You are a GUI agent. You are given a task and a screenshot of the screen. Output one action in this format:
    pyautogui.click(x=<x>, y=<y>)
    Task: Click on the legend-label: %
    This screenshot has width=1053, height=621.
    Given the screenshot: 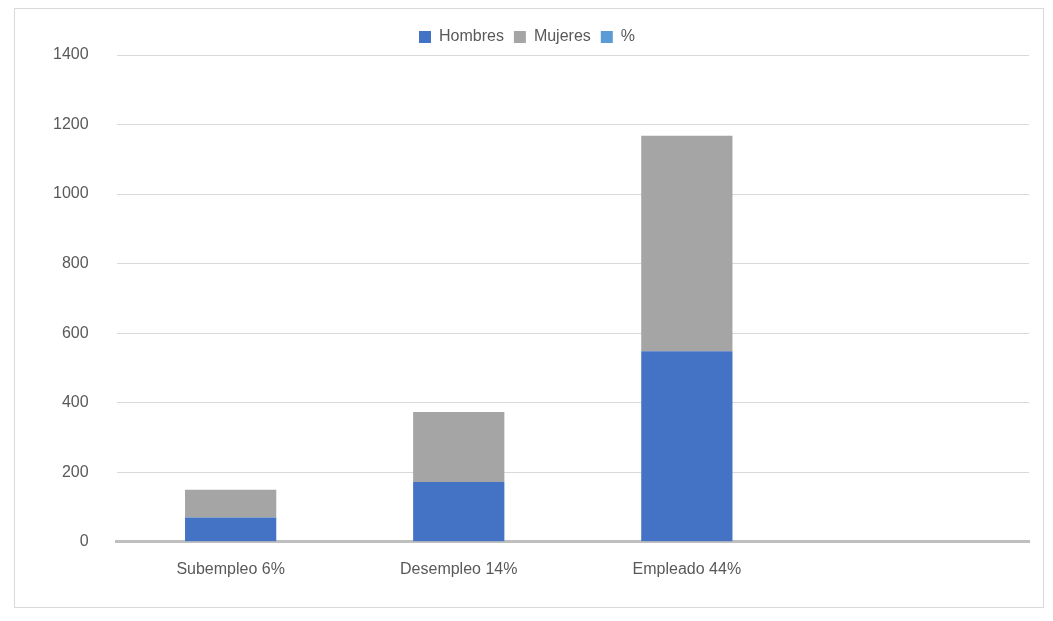 What is the action you would take?
    pyautogui.click(x=628, y=36)
    